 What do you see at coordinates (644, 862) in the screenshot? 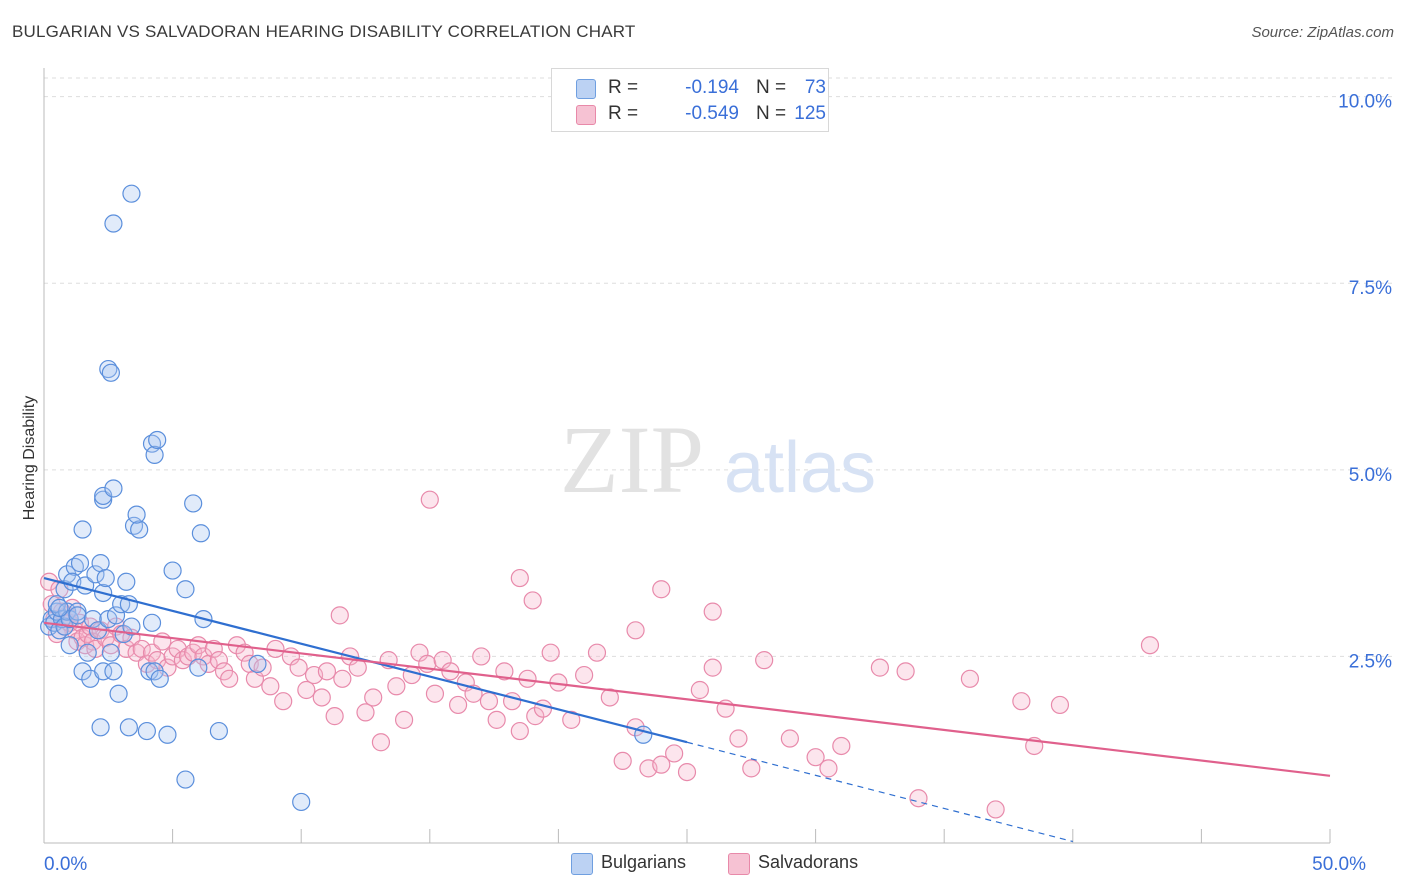
I see `legend-label-bulgarians: Bulgarians` at bounding box center [644, 862].